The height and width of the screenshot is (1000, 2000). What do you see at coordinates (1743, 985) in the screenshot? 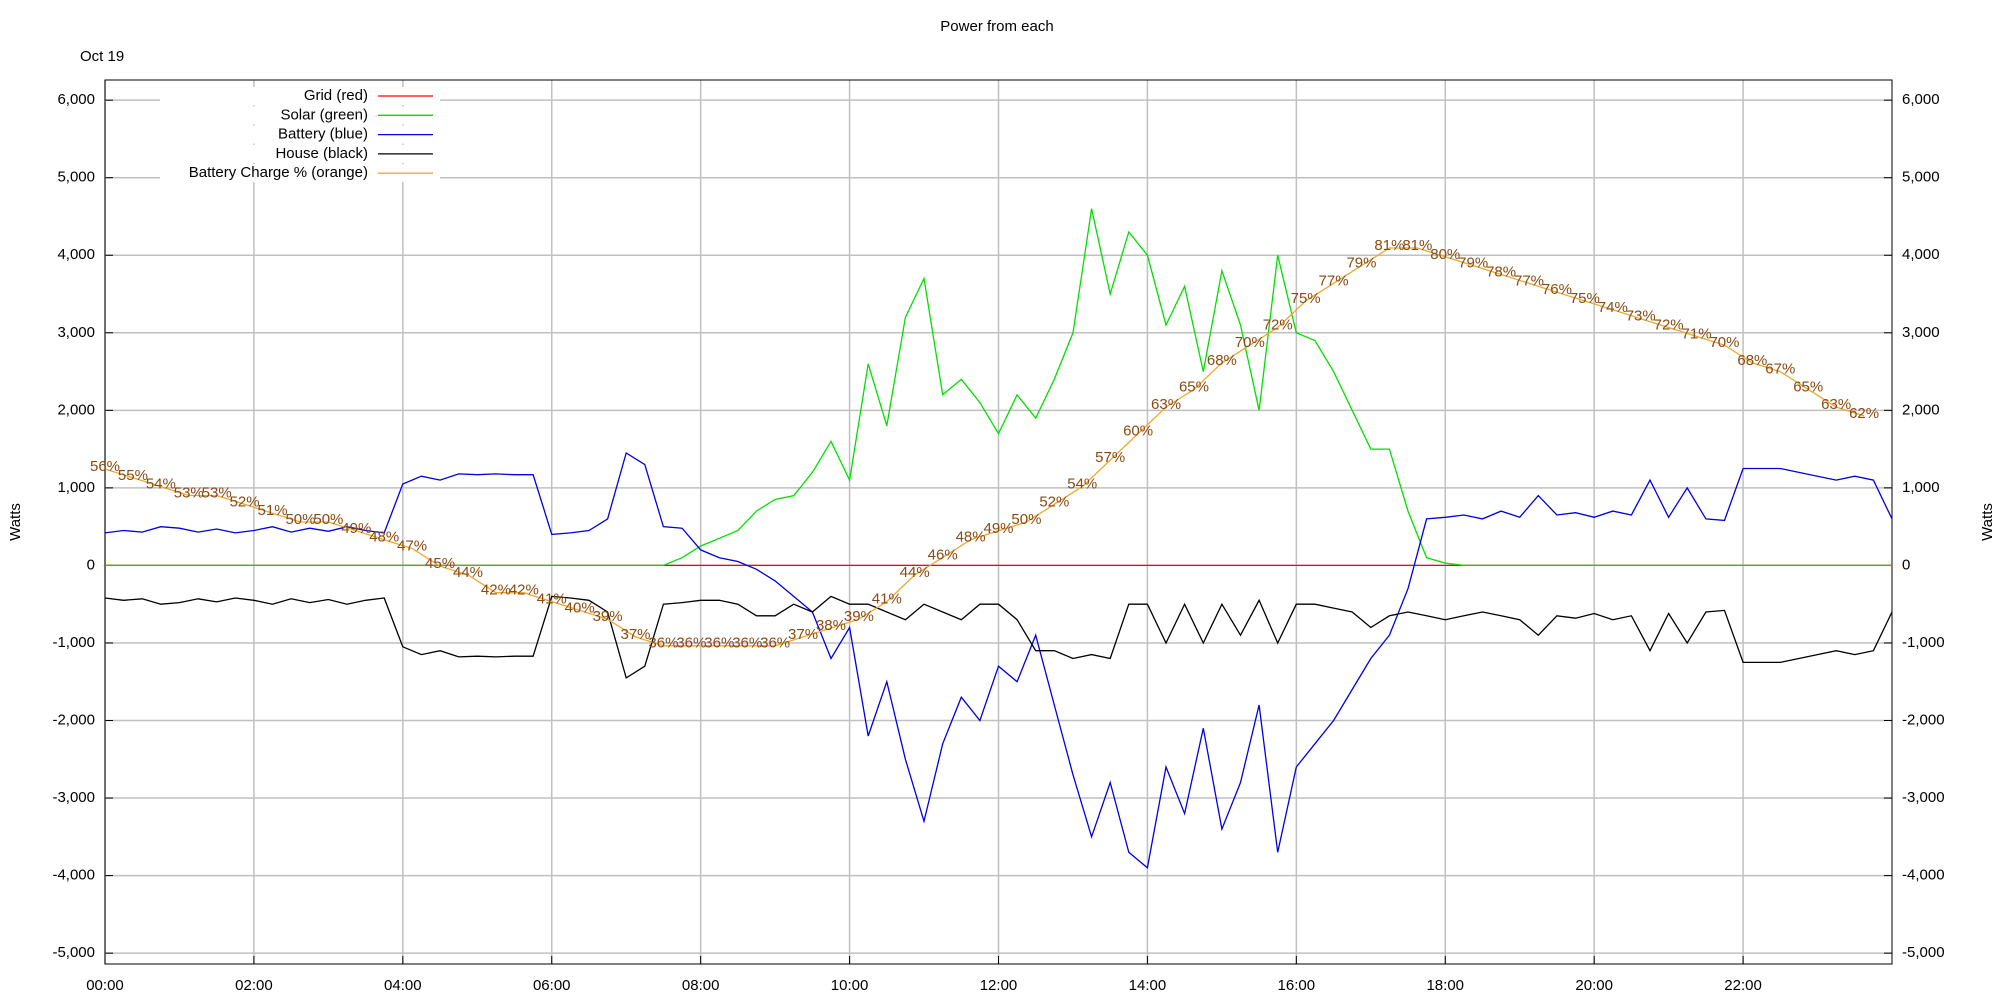
I see `x-tick-label: 22:00` at bounding box center [1743, 985].